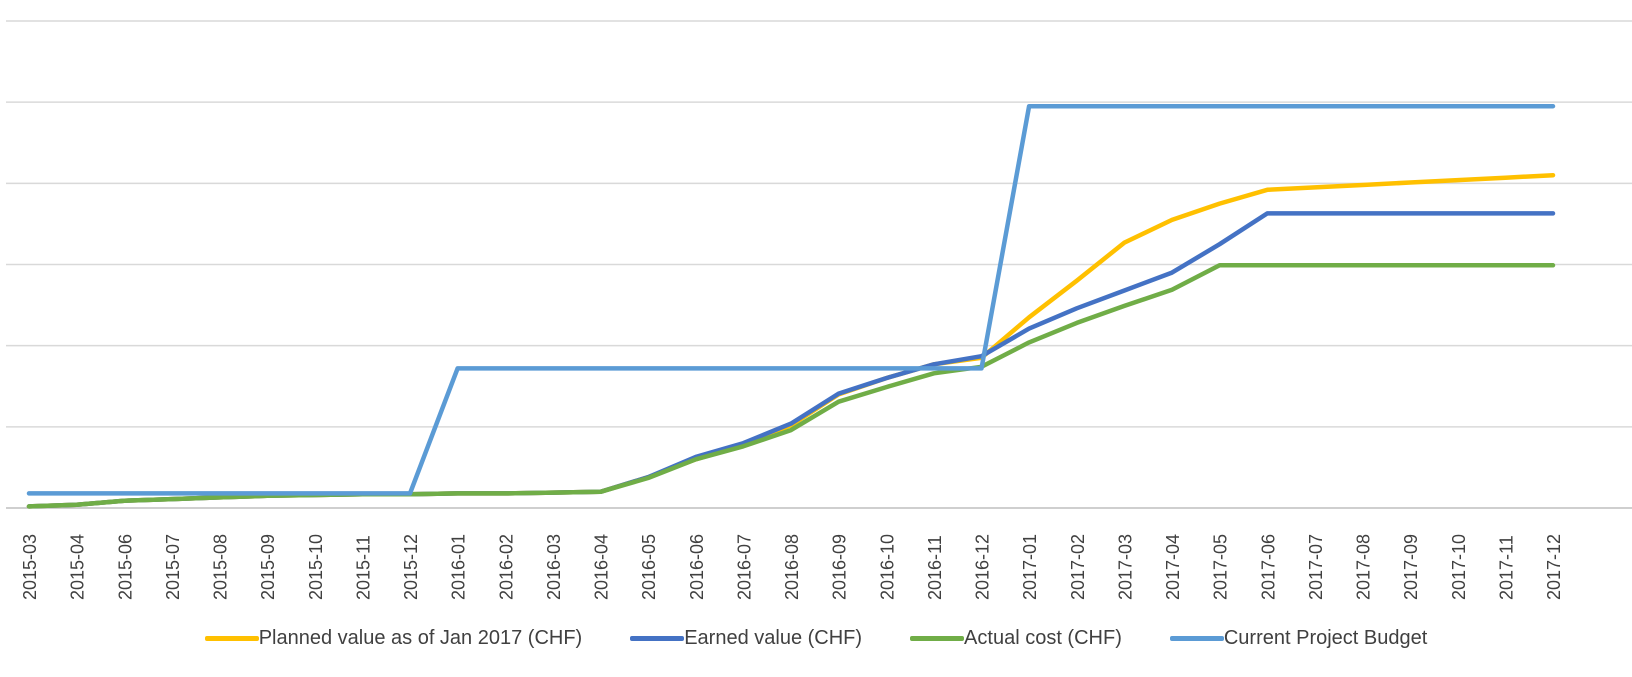 This screenshot has height=677, width=1632. What do you see at coordinates (268, 567) in the screenshot?
I see `x-tick-label: 2015-09` at bounding box center [268, 567].